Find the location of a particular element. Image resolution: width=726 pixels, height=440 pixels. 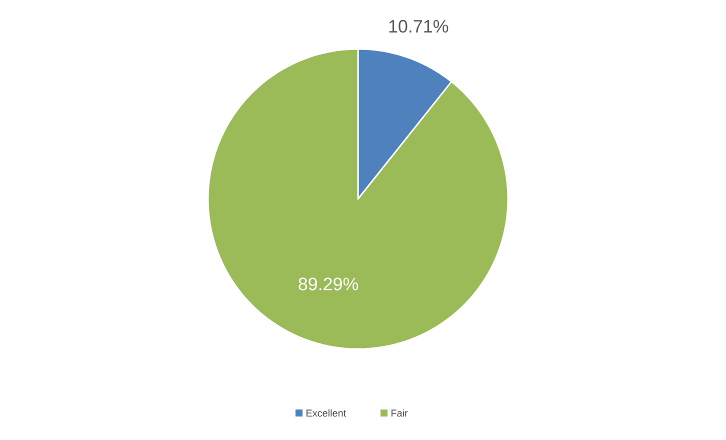

data-label: 10.71% is located at coordinates (418, 26).